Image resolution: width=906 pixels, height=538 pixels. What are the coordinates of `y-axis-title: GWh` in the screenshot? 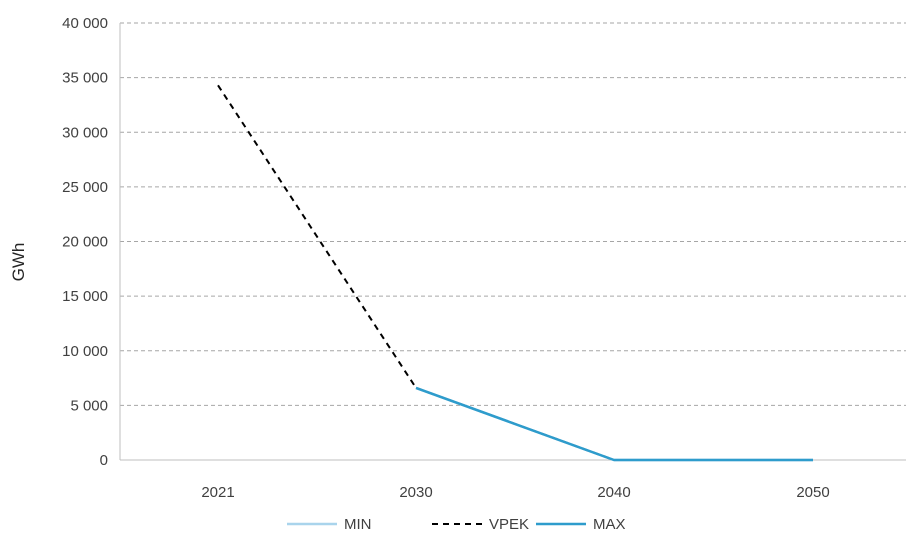 It's located at (18, 262).